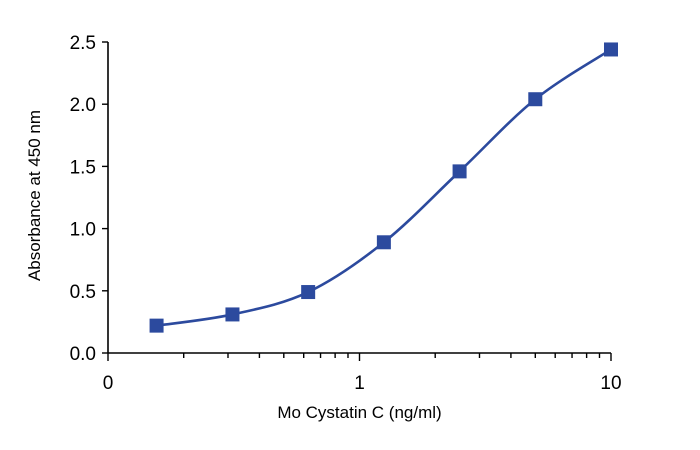  I want to click on x-axis-title: Mo Cystatin C (ng/ml), so click(359, 412).